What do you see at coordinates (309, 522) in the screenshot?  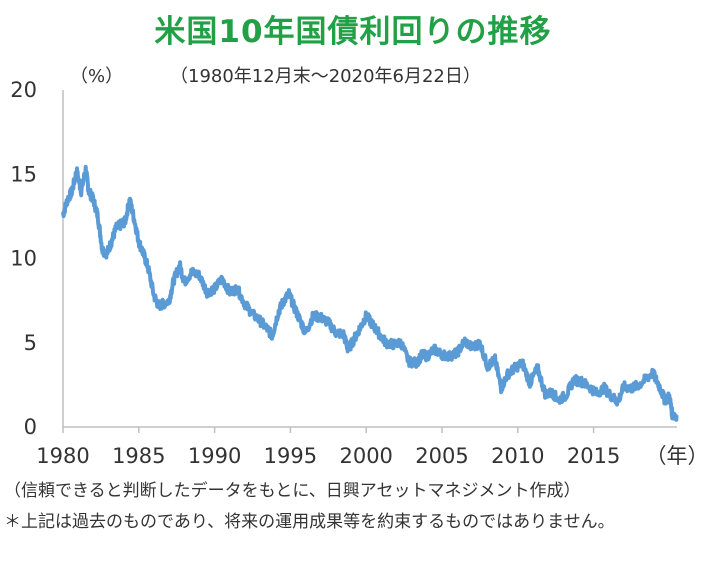 I see `disclaimer-note: ＊上記は過去のものであり、将来の運用成果等を約束するものではありません。` at bounding box center [309, 522].